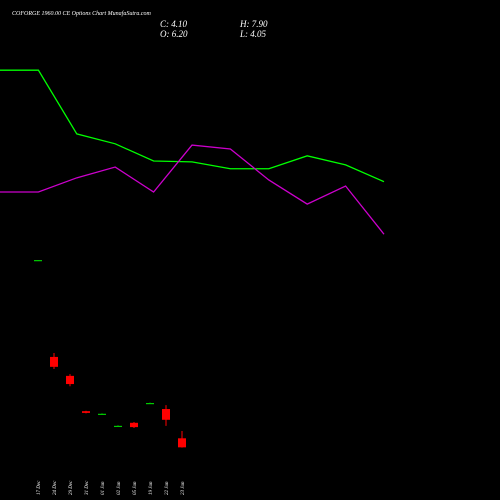 This screenshot has height=500, width=500. Describe the element at coordinates (174, 24) in the screenshot. I see `close-label: C: 4.10` at that location.